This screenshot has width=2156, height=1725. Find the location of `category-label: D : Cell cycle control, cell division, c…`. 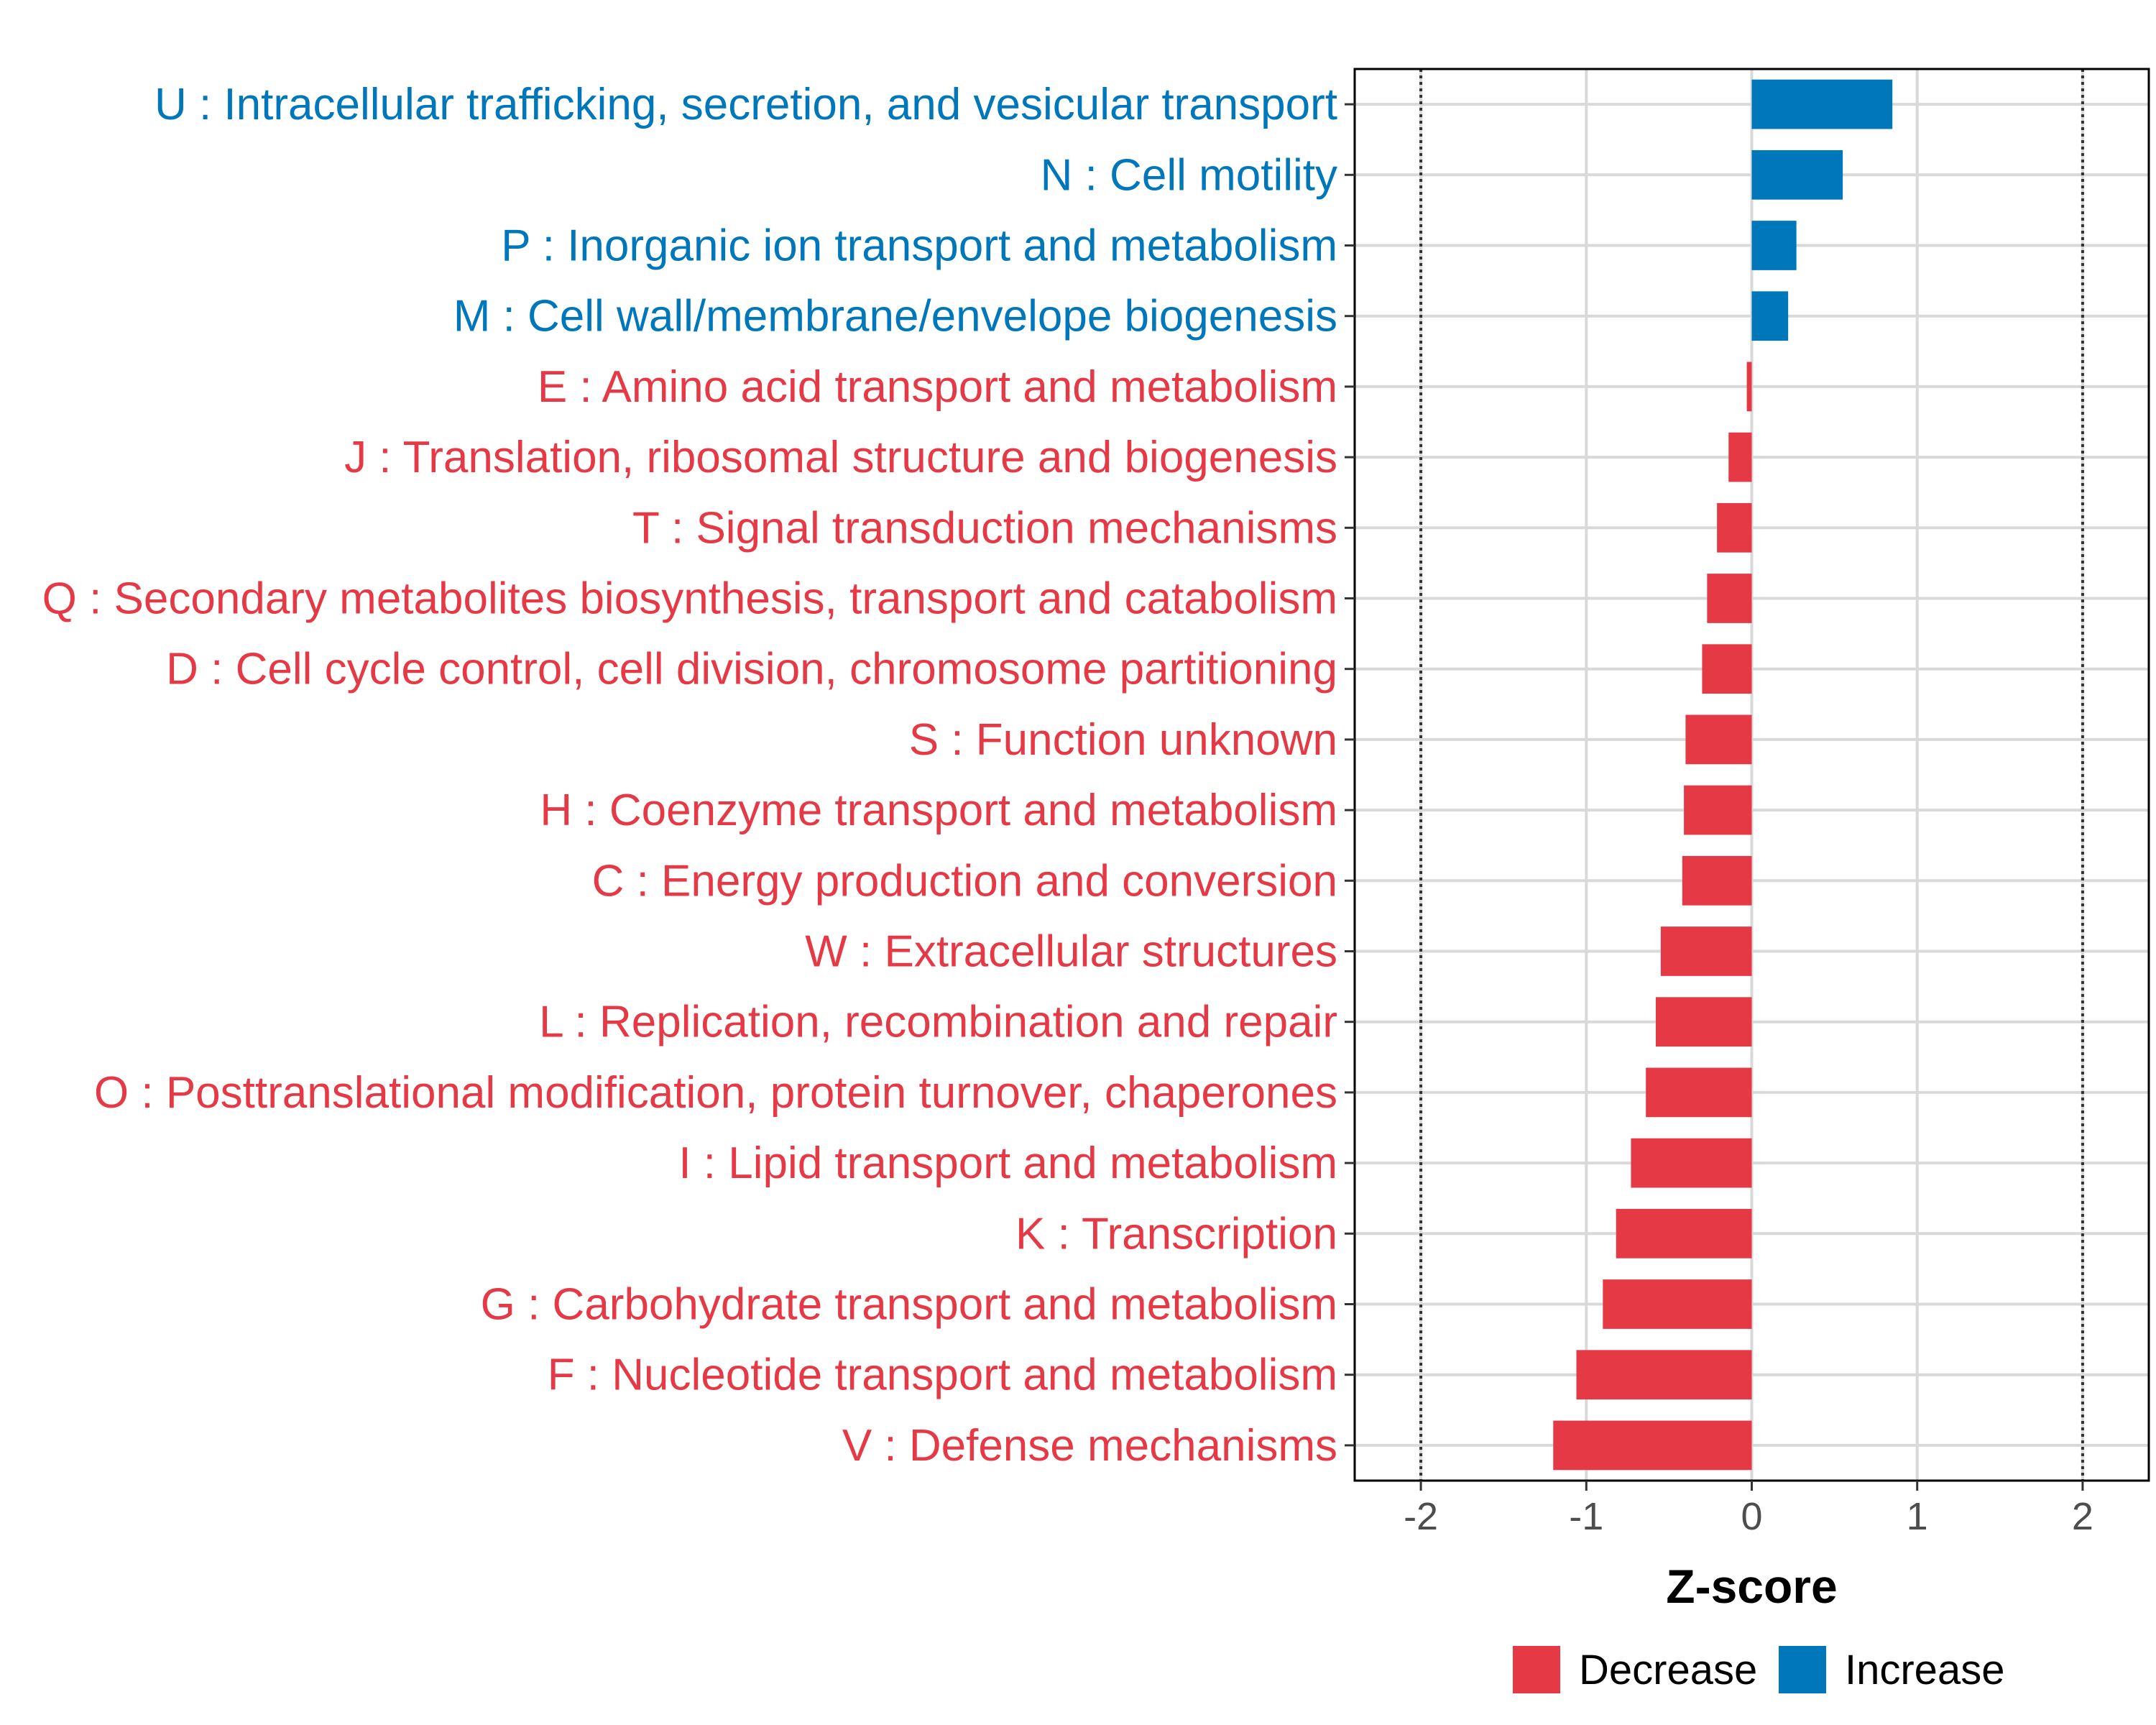

category-label: D : Cell cycle control, cell division, c… is located at coordinates (751, 669).